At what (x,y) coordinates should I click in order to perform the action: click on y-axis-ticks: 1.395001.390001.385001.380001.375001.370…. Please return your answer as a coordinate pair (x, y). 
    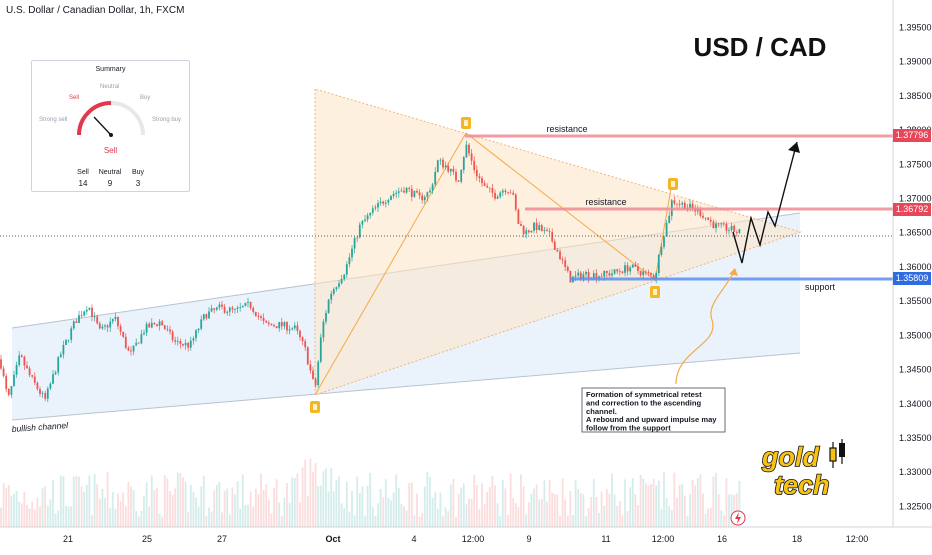
    Looking at the image, I should click on (915, 266).